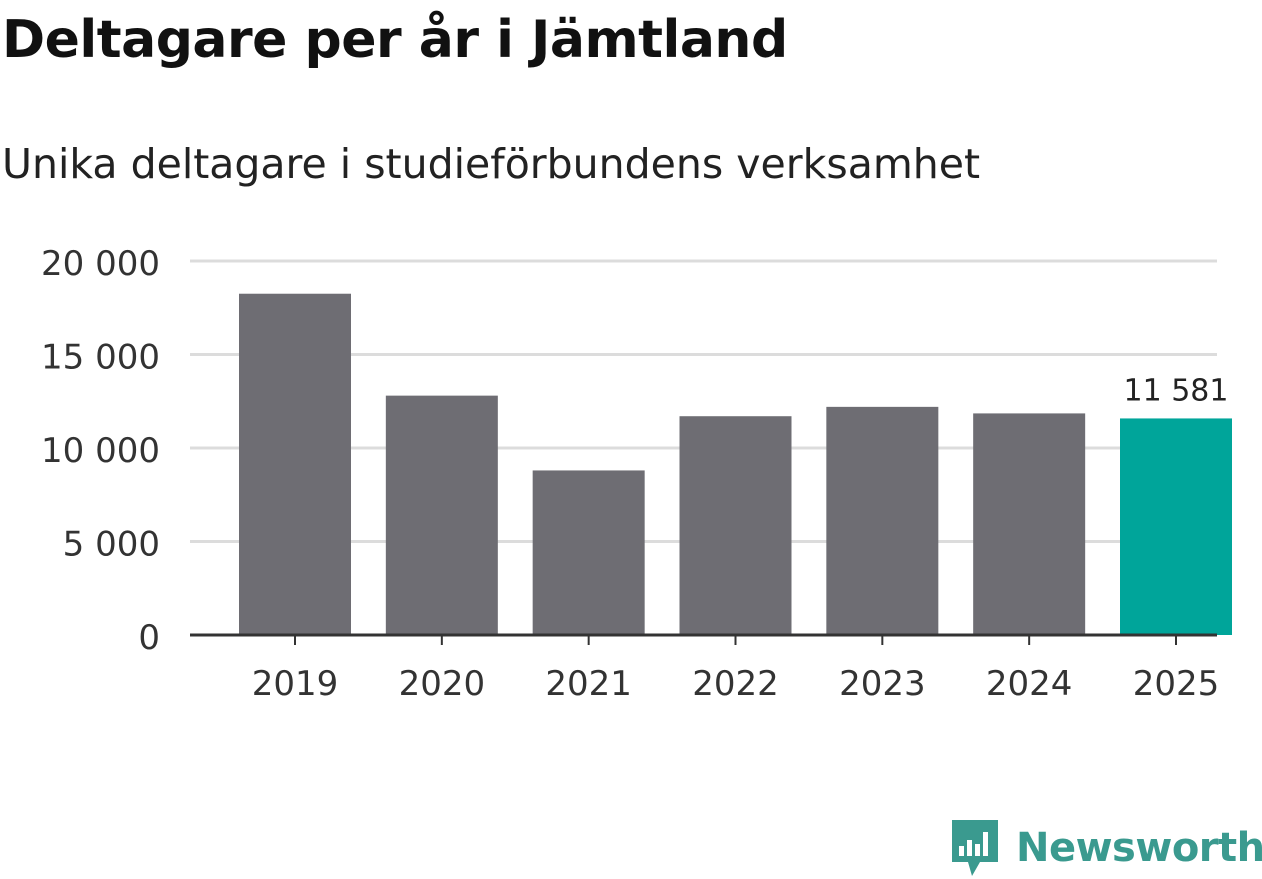  I want to click on bar-2022, so click(735, 525).